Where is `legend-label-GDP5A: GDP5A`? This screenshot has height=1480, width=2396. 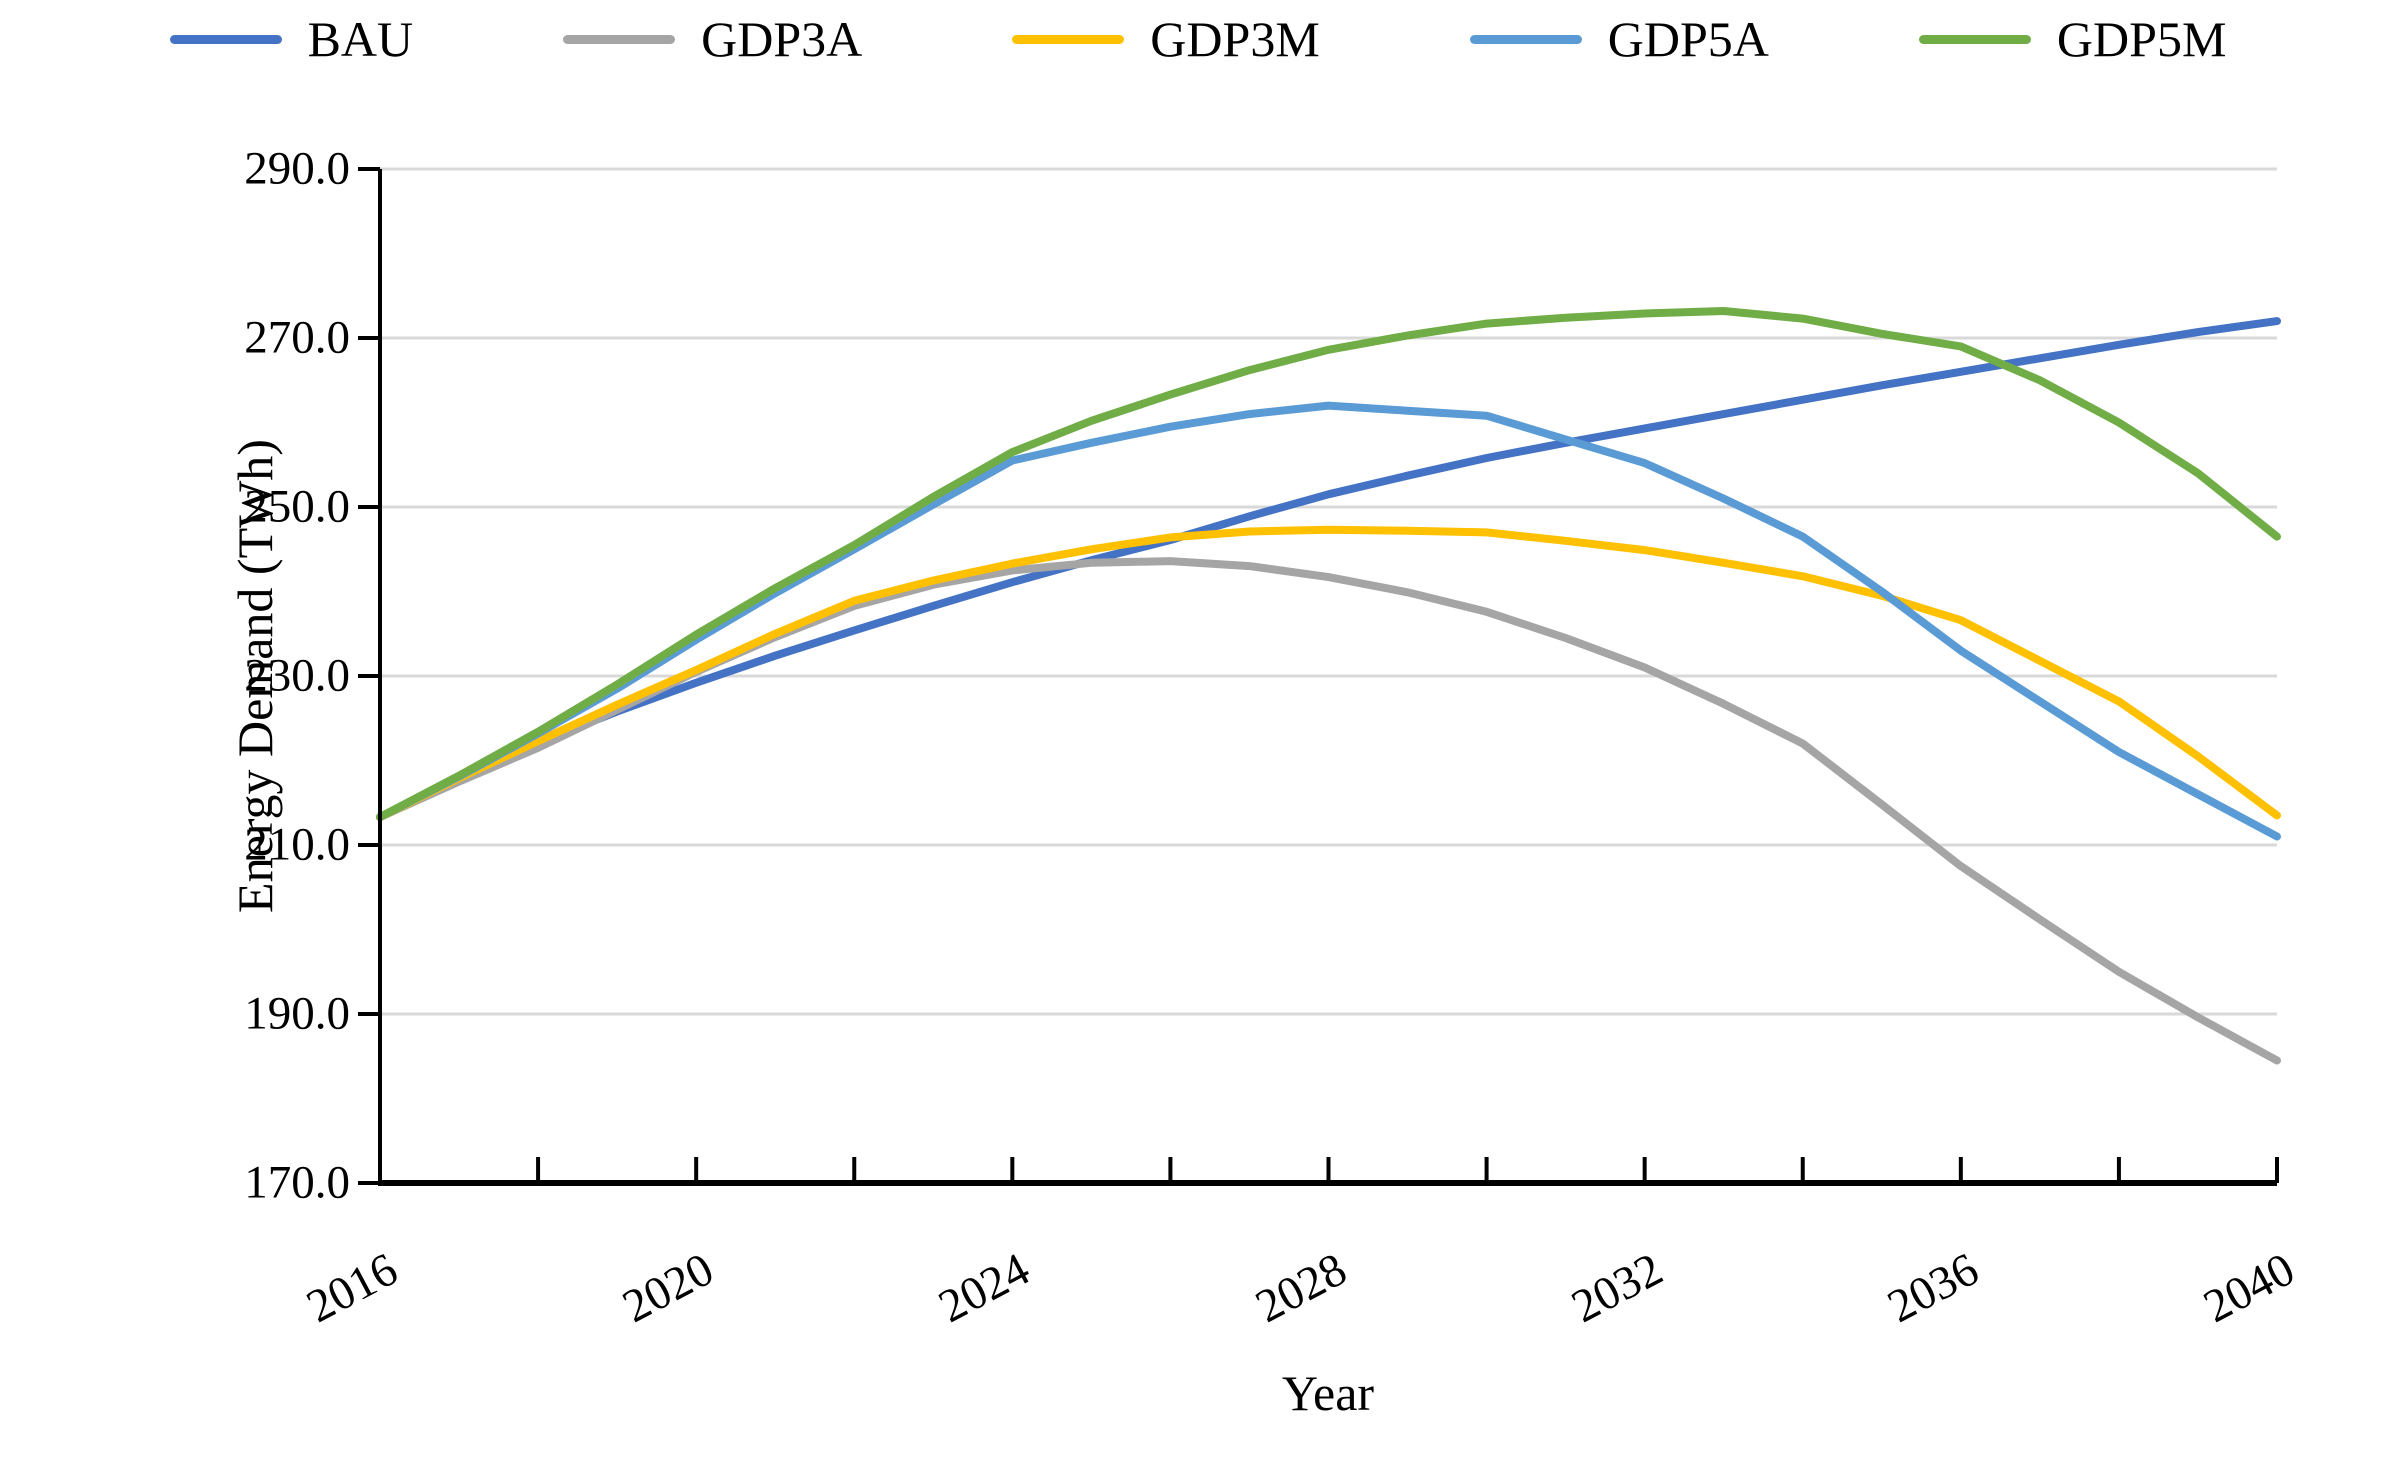
legend-label-GDP5A: GDP5A is located at coordinates (1688, 39).